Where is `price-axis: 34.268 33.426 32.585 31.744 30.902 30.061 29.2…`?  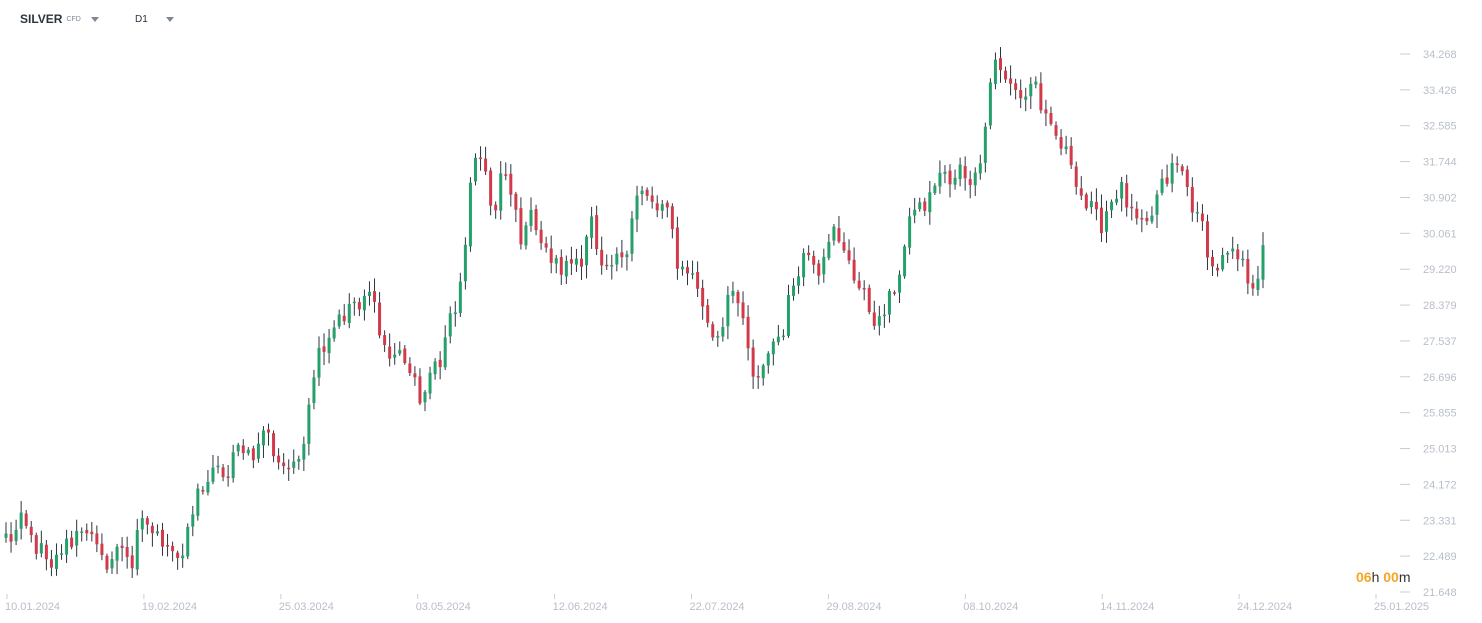
price-axis: 34.268 33.426 32.585 31.744 30.902 30.061 29.2… is located at coordinates (1428, 324).